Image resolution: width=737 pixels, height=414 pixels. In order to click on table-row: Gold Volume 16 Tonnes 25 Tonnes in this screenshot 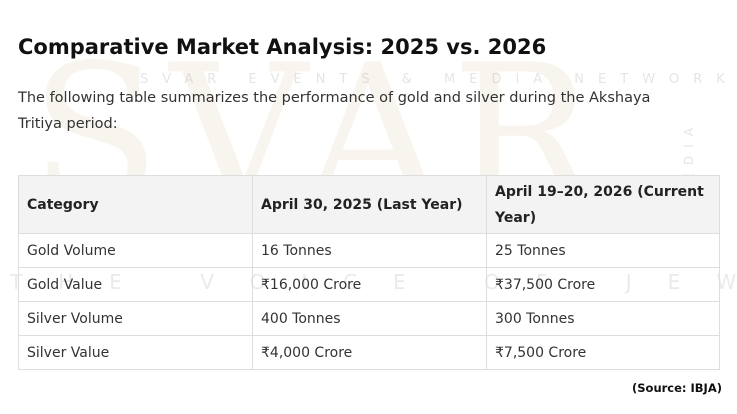, I will do `click(369, 250)`.